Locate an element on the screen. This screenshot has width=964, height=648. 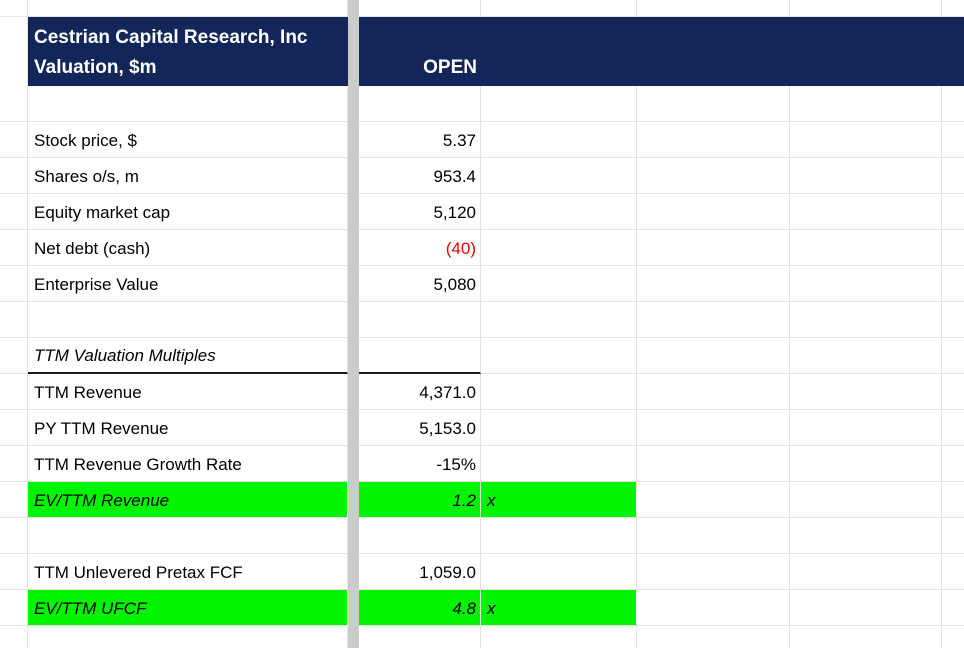
label-cell-highlight: EV/TTM Revenue is located at coordinates (188, 499).